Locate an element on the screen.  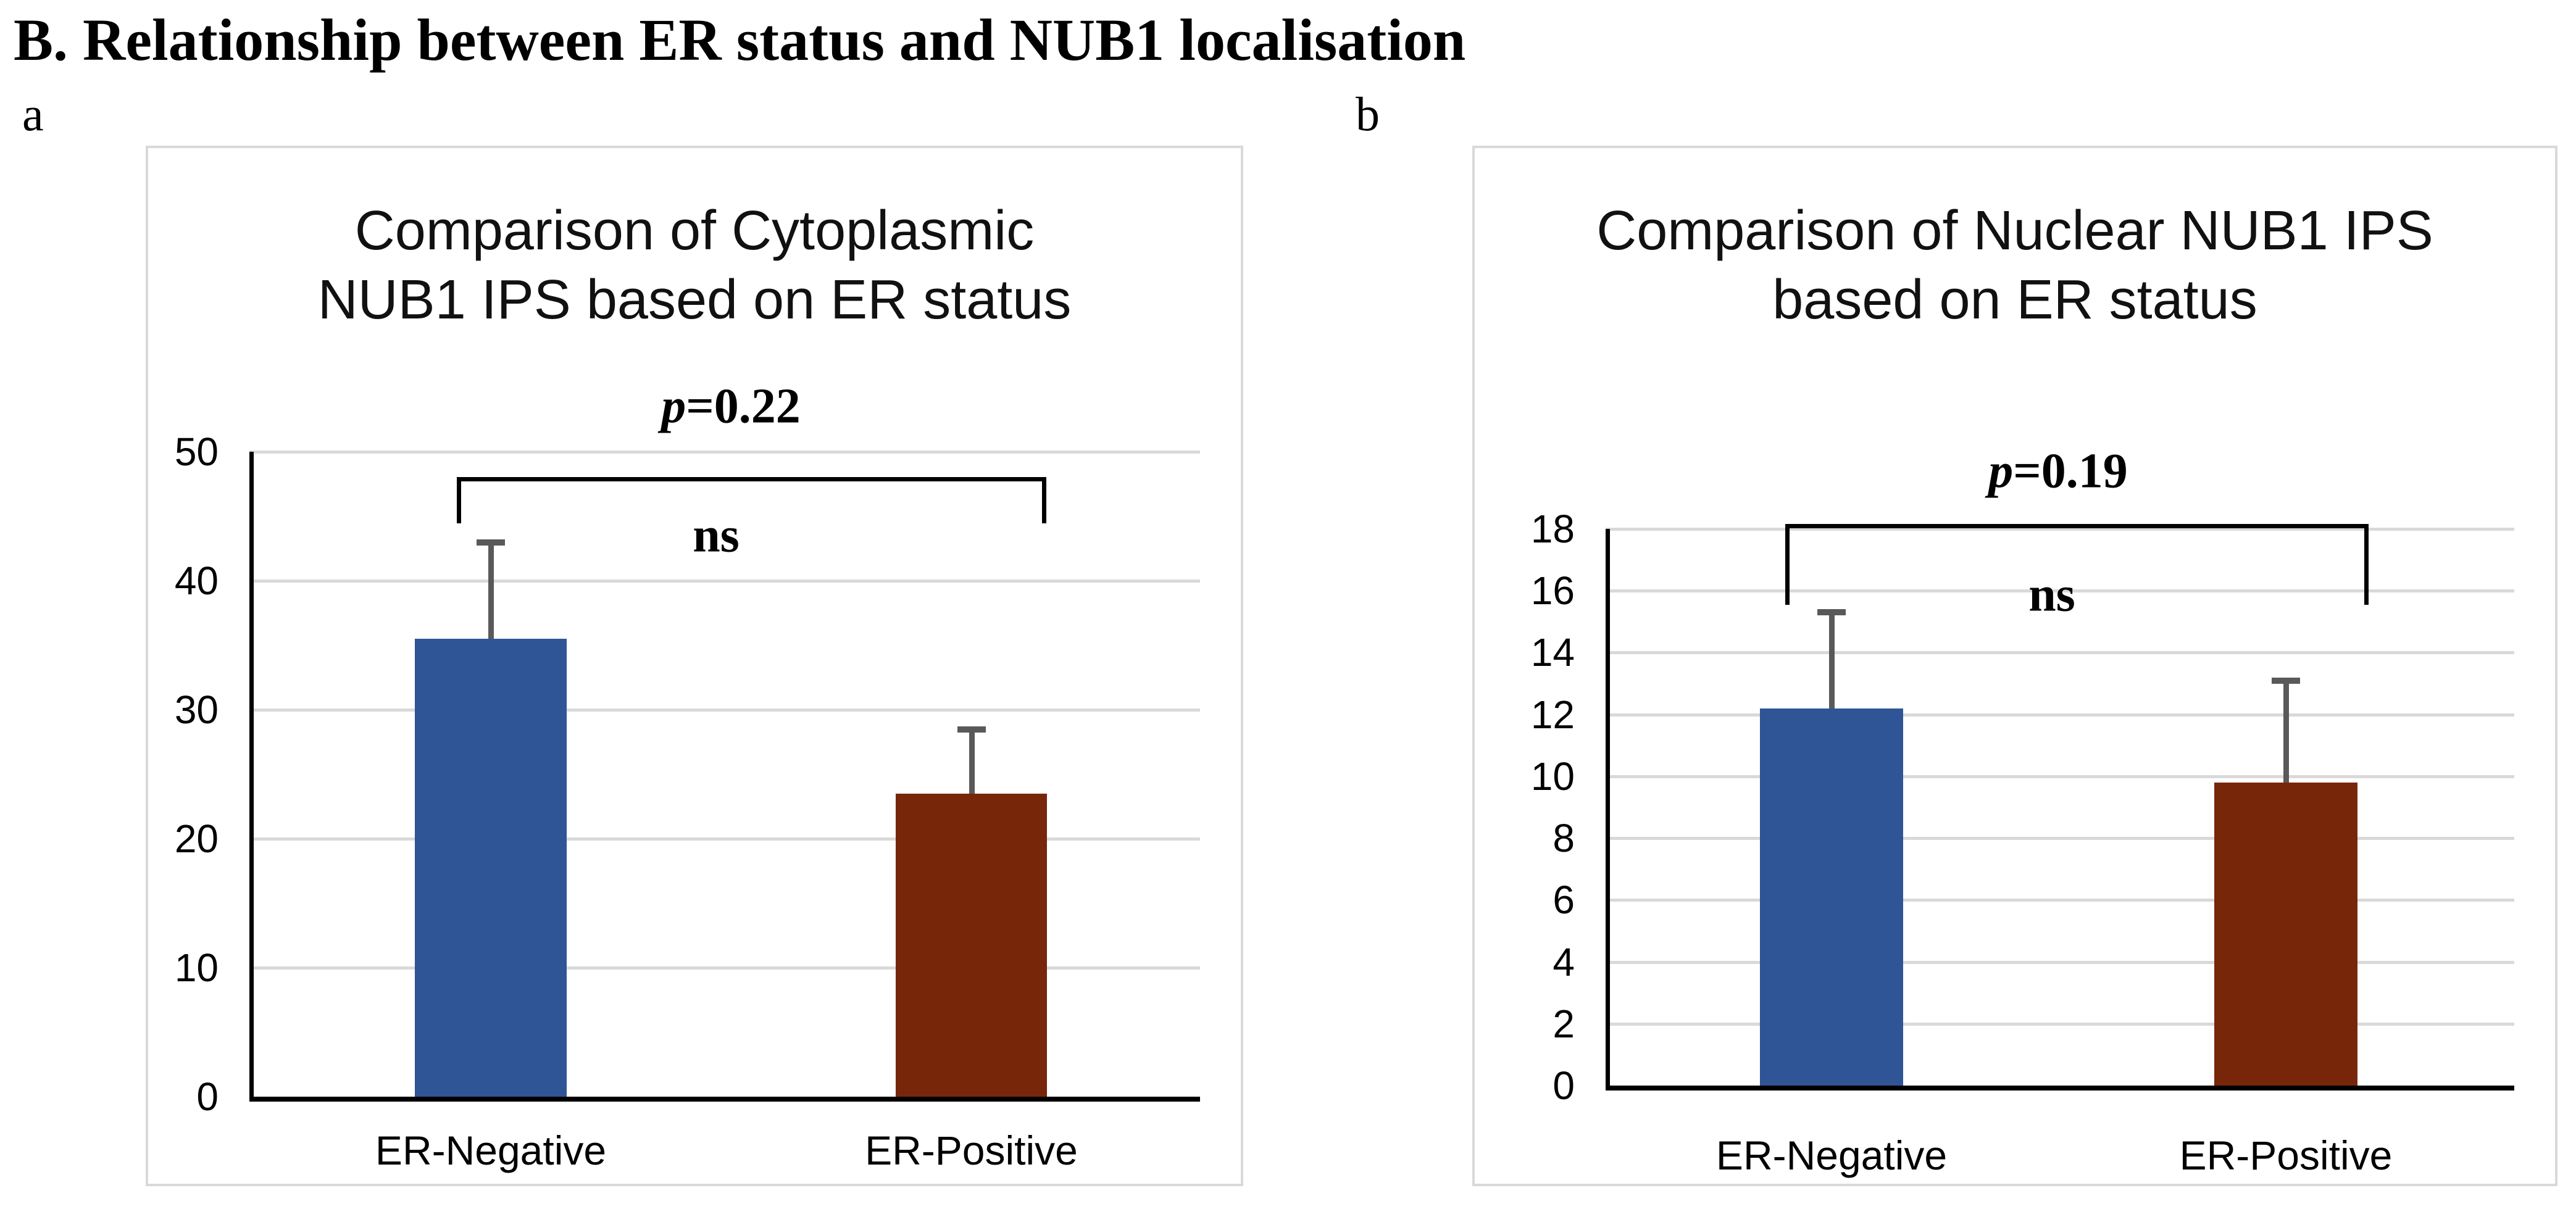
panel-a-marker: a is located at coordinates (33, 114).